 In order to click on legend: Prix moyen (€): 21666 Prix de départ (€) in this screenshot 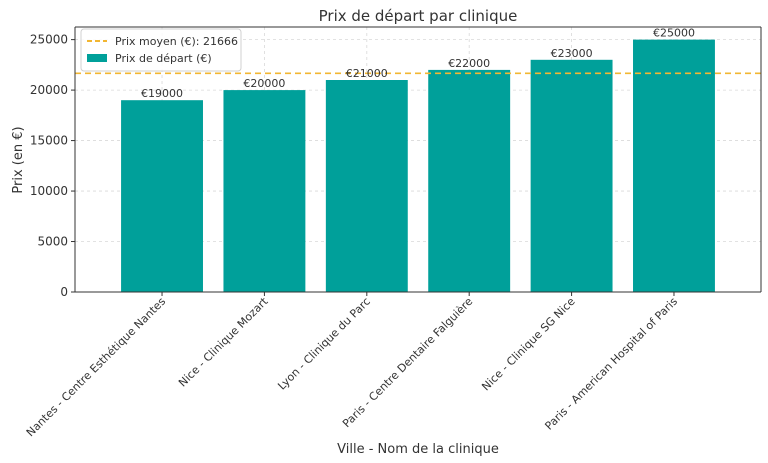, I will do `click(161, 50)`.